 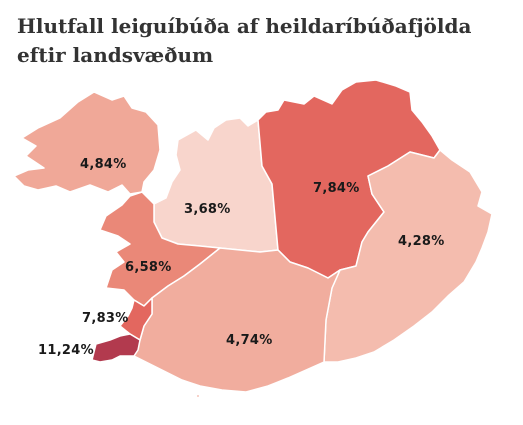 I want to click on region-vestfirdir, so click(x=87, y=143).